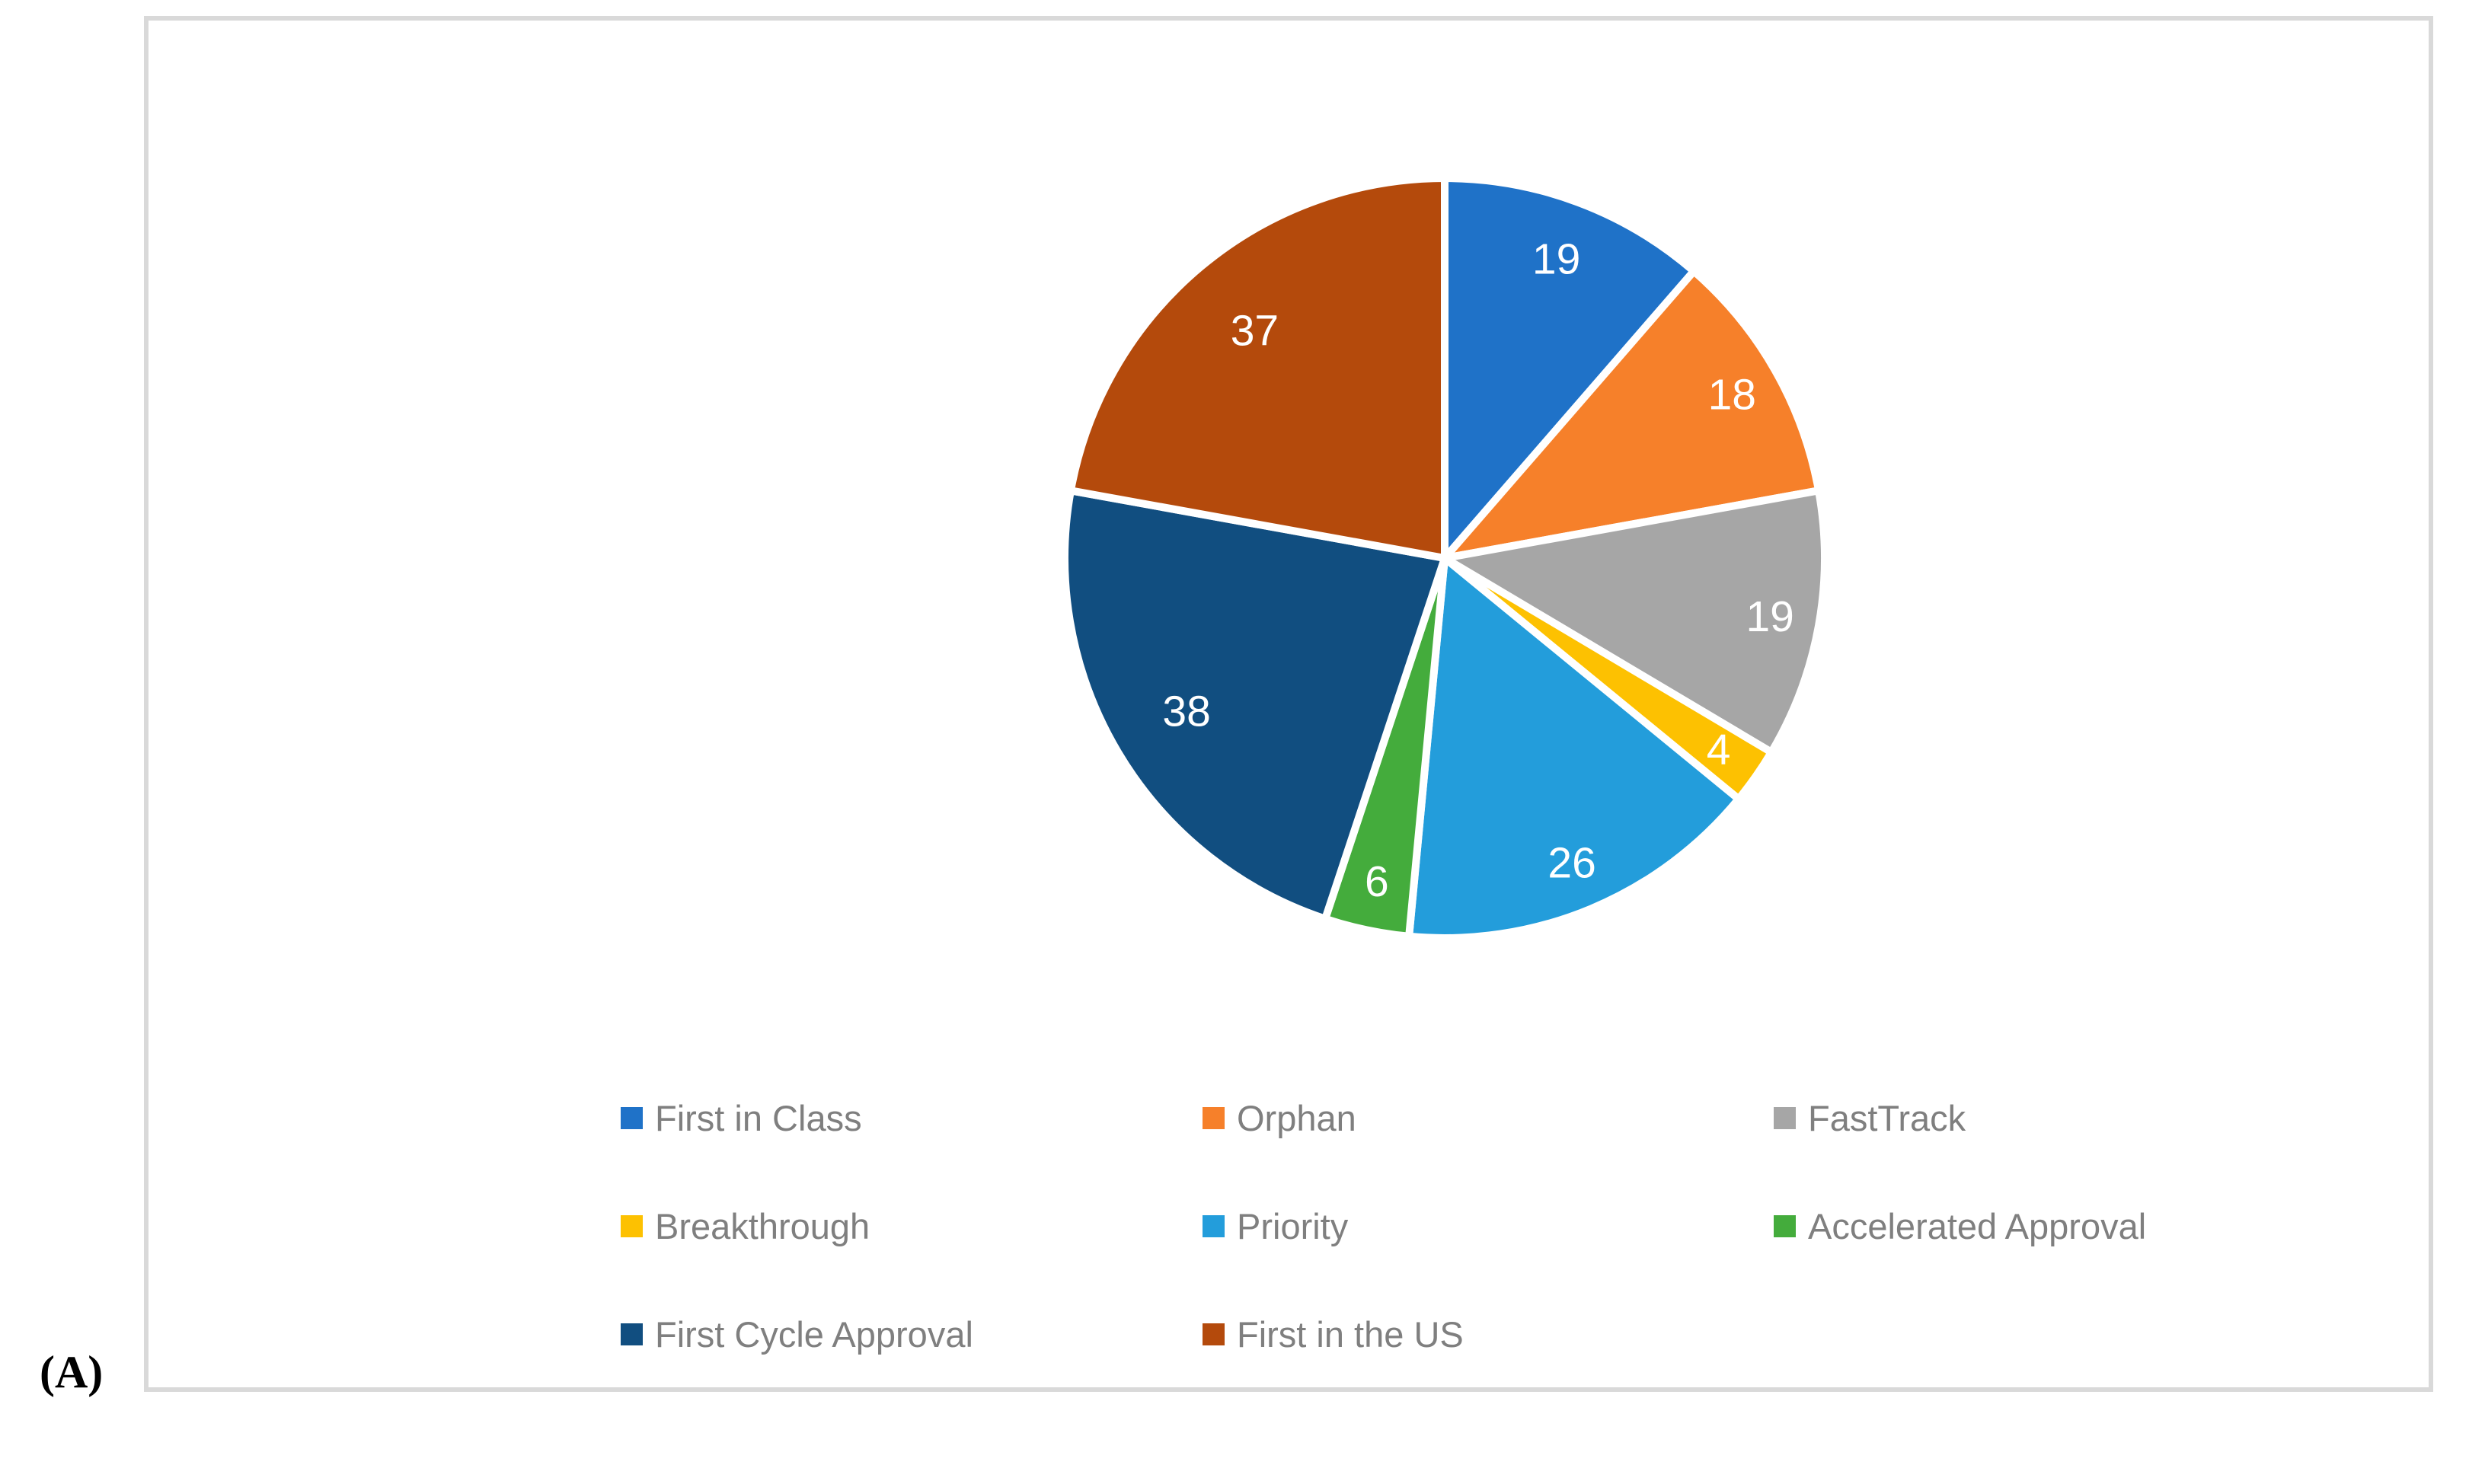 This screenshot has height=1484, width=2485. I want to click on pie-value-label-first-in-class: 19, so click(1556, 259).